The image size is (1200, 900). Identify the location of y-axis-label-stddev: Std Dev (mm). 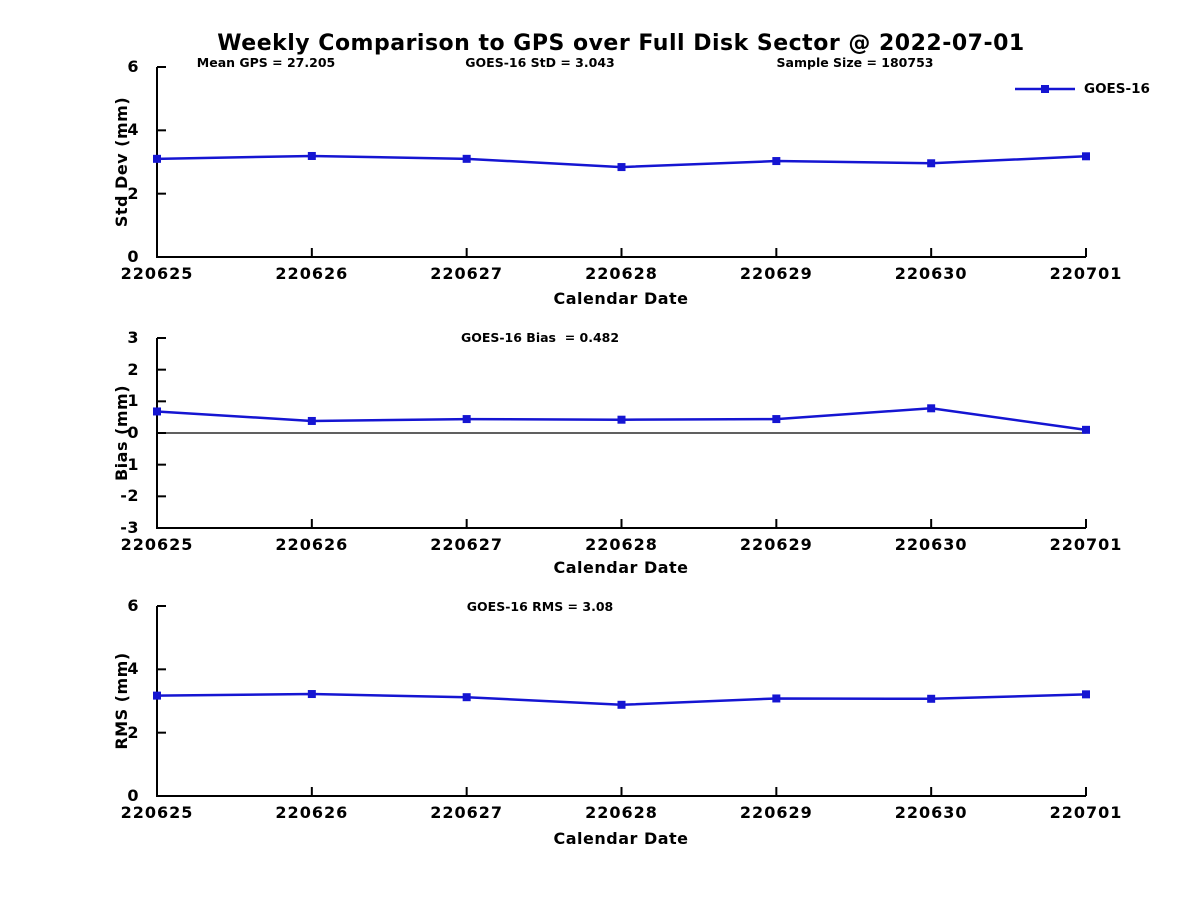
(121, 162).